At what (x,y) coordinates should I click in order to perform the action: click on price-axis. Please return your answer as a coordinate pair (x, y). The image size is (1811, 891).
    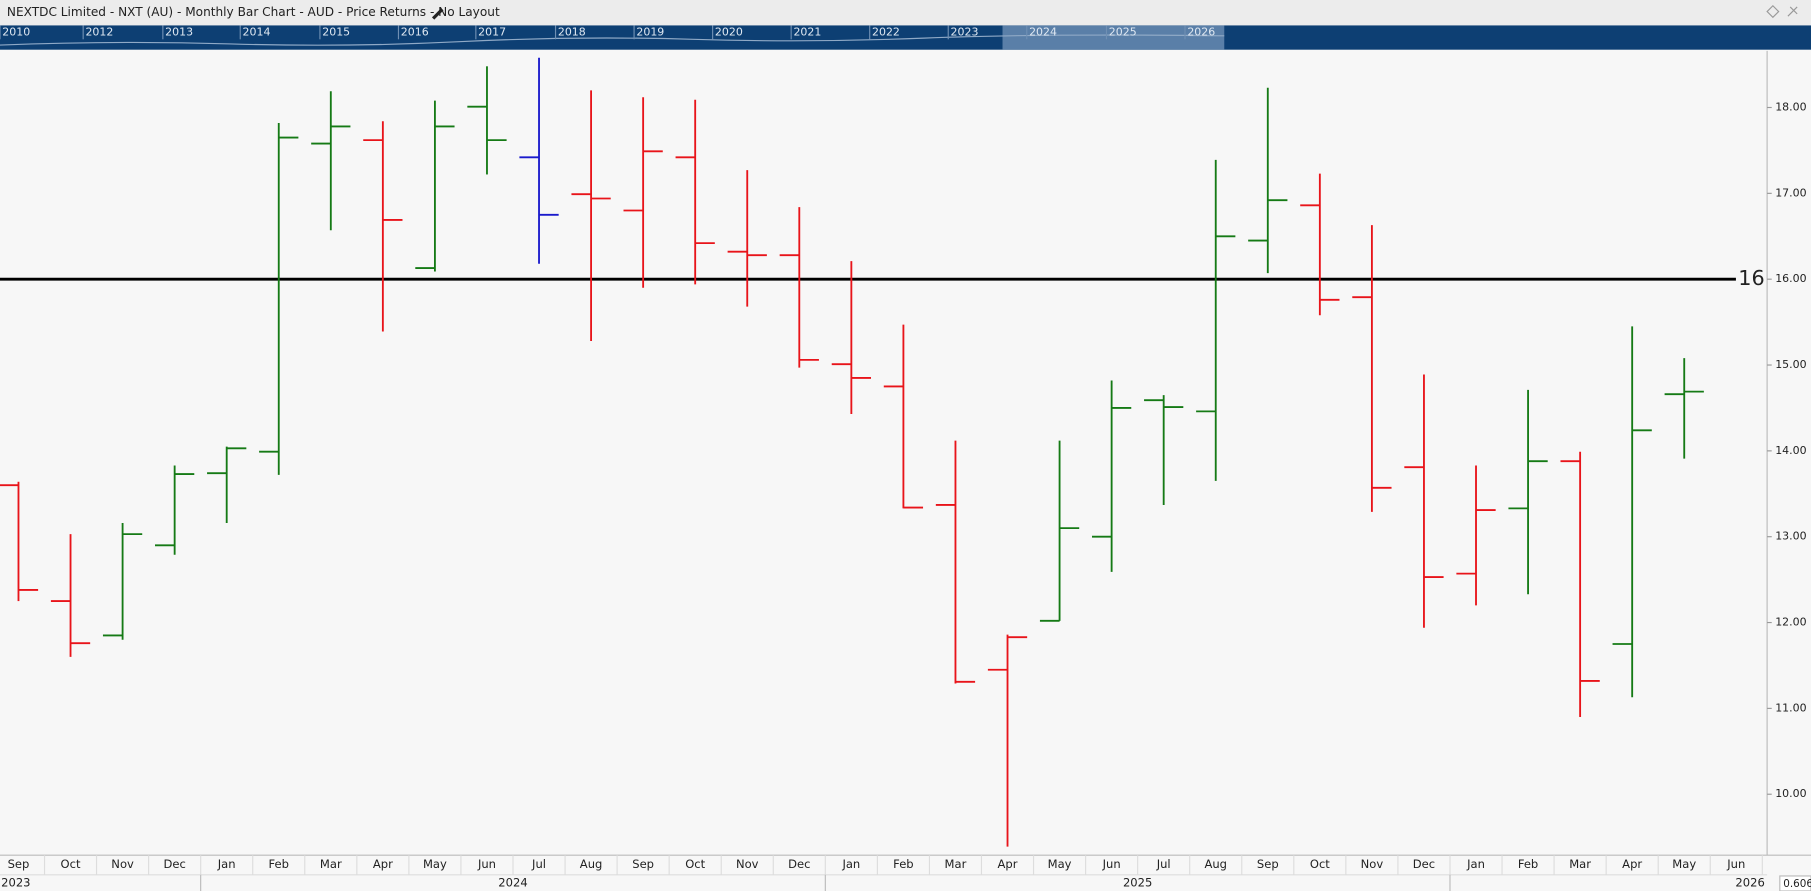
    Looking at the image, I should click on (1789, 453).